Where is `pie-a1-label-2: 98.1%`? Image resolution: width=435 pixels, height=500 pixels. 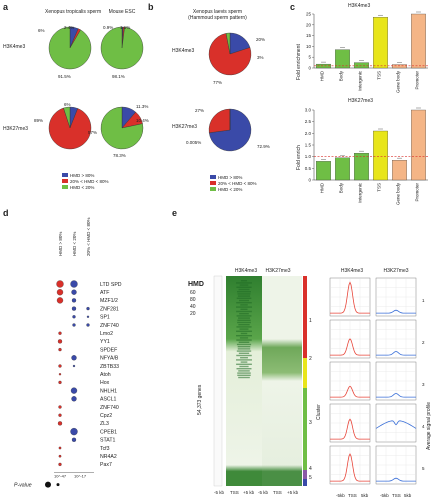
pie-a1-label-2: 98.1% is located at coordinates (118, 76).